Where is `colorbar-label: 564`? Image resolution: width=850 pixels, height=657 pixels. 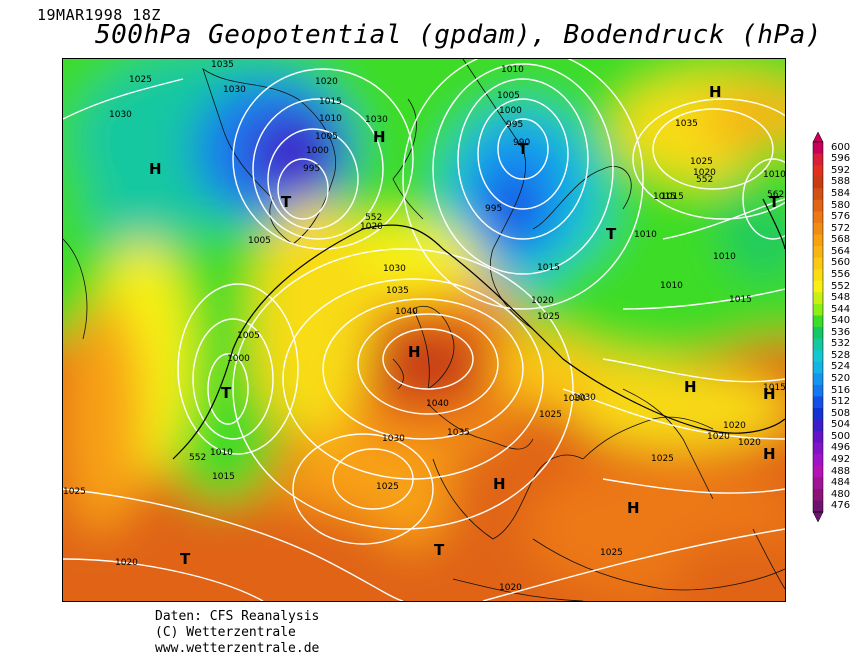
colorbar-label: 564 is located at coordinates (840, 251).